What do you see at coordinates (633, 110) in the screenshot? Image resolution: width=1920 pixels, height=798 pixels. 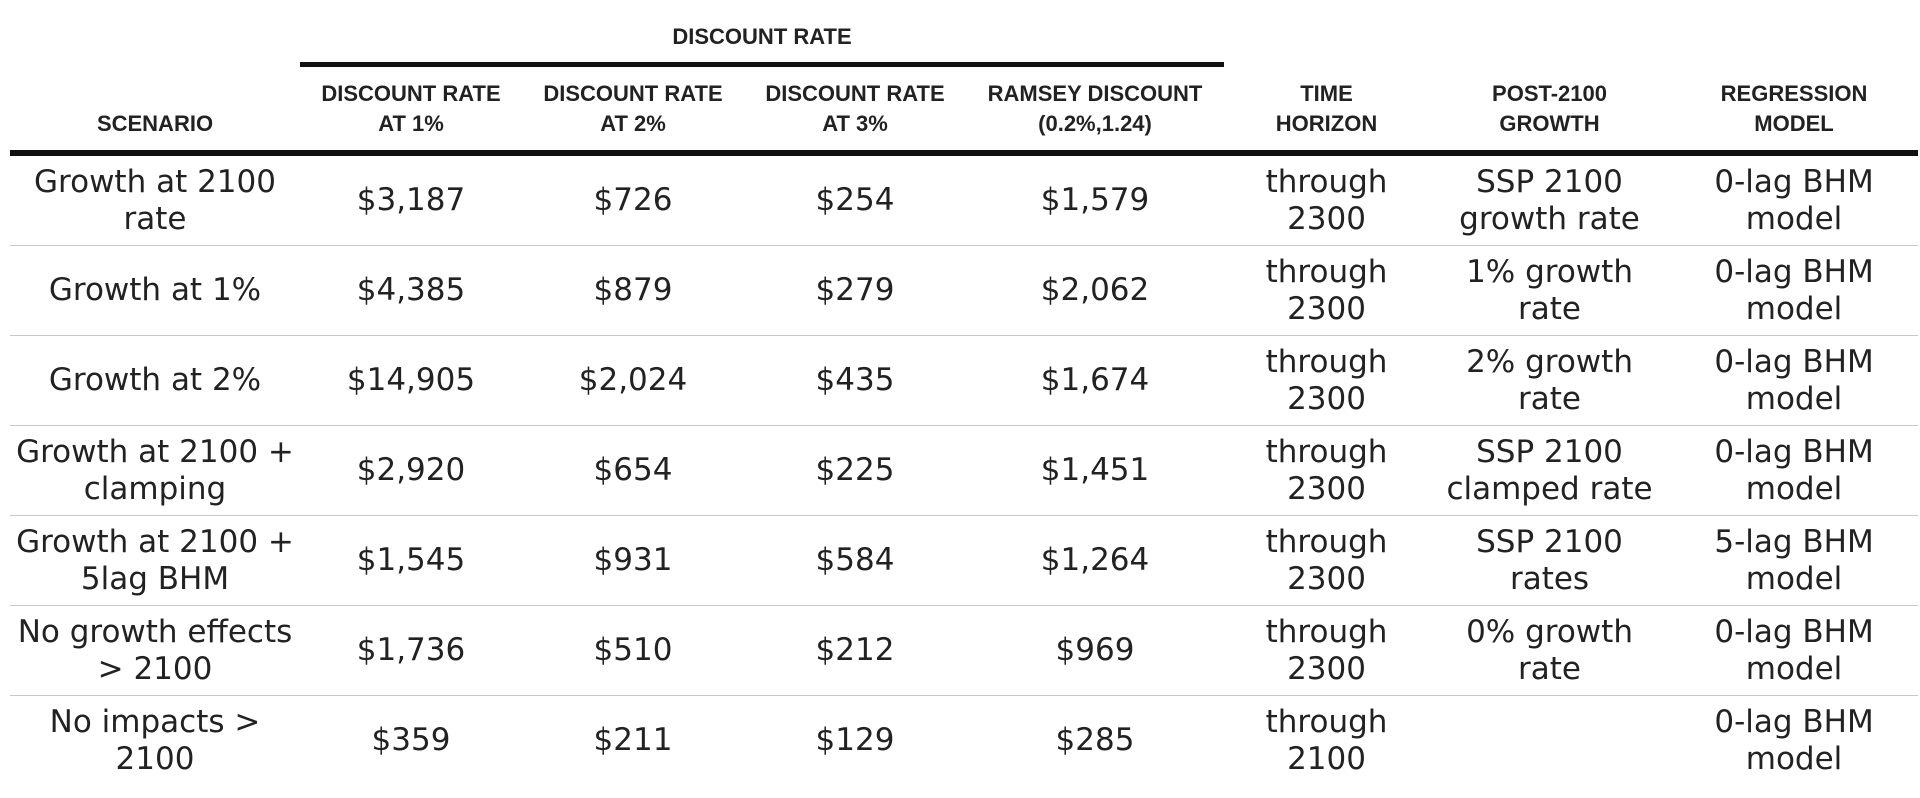 I see `header-discount-rate-2: DISCOUNT RATE AT 2%` at bounding box center [633, 110].